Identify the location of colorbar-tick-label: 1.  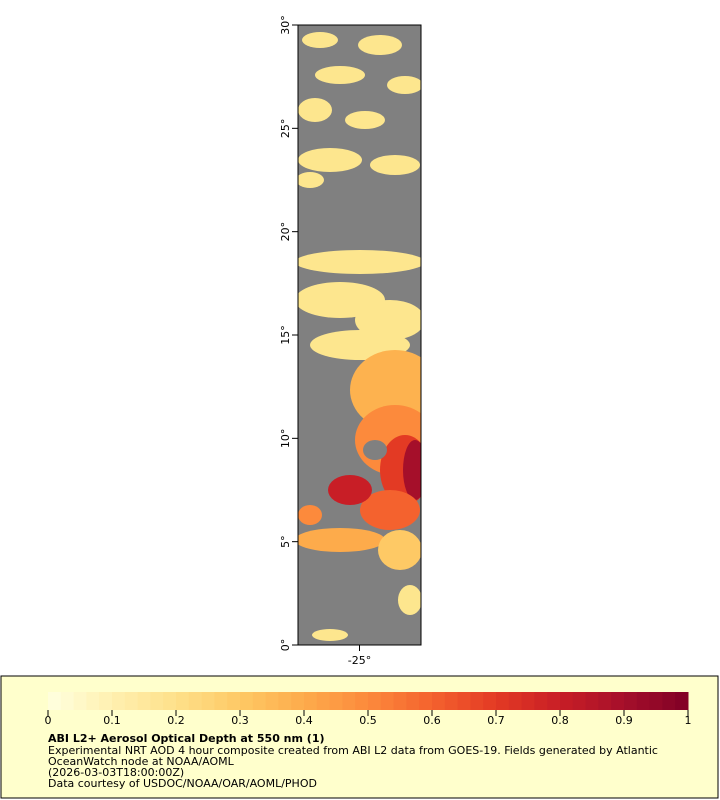
(688, 720).